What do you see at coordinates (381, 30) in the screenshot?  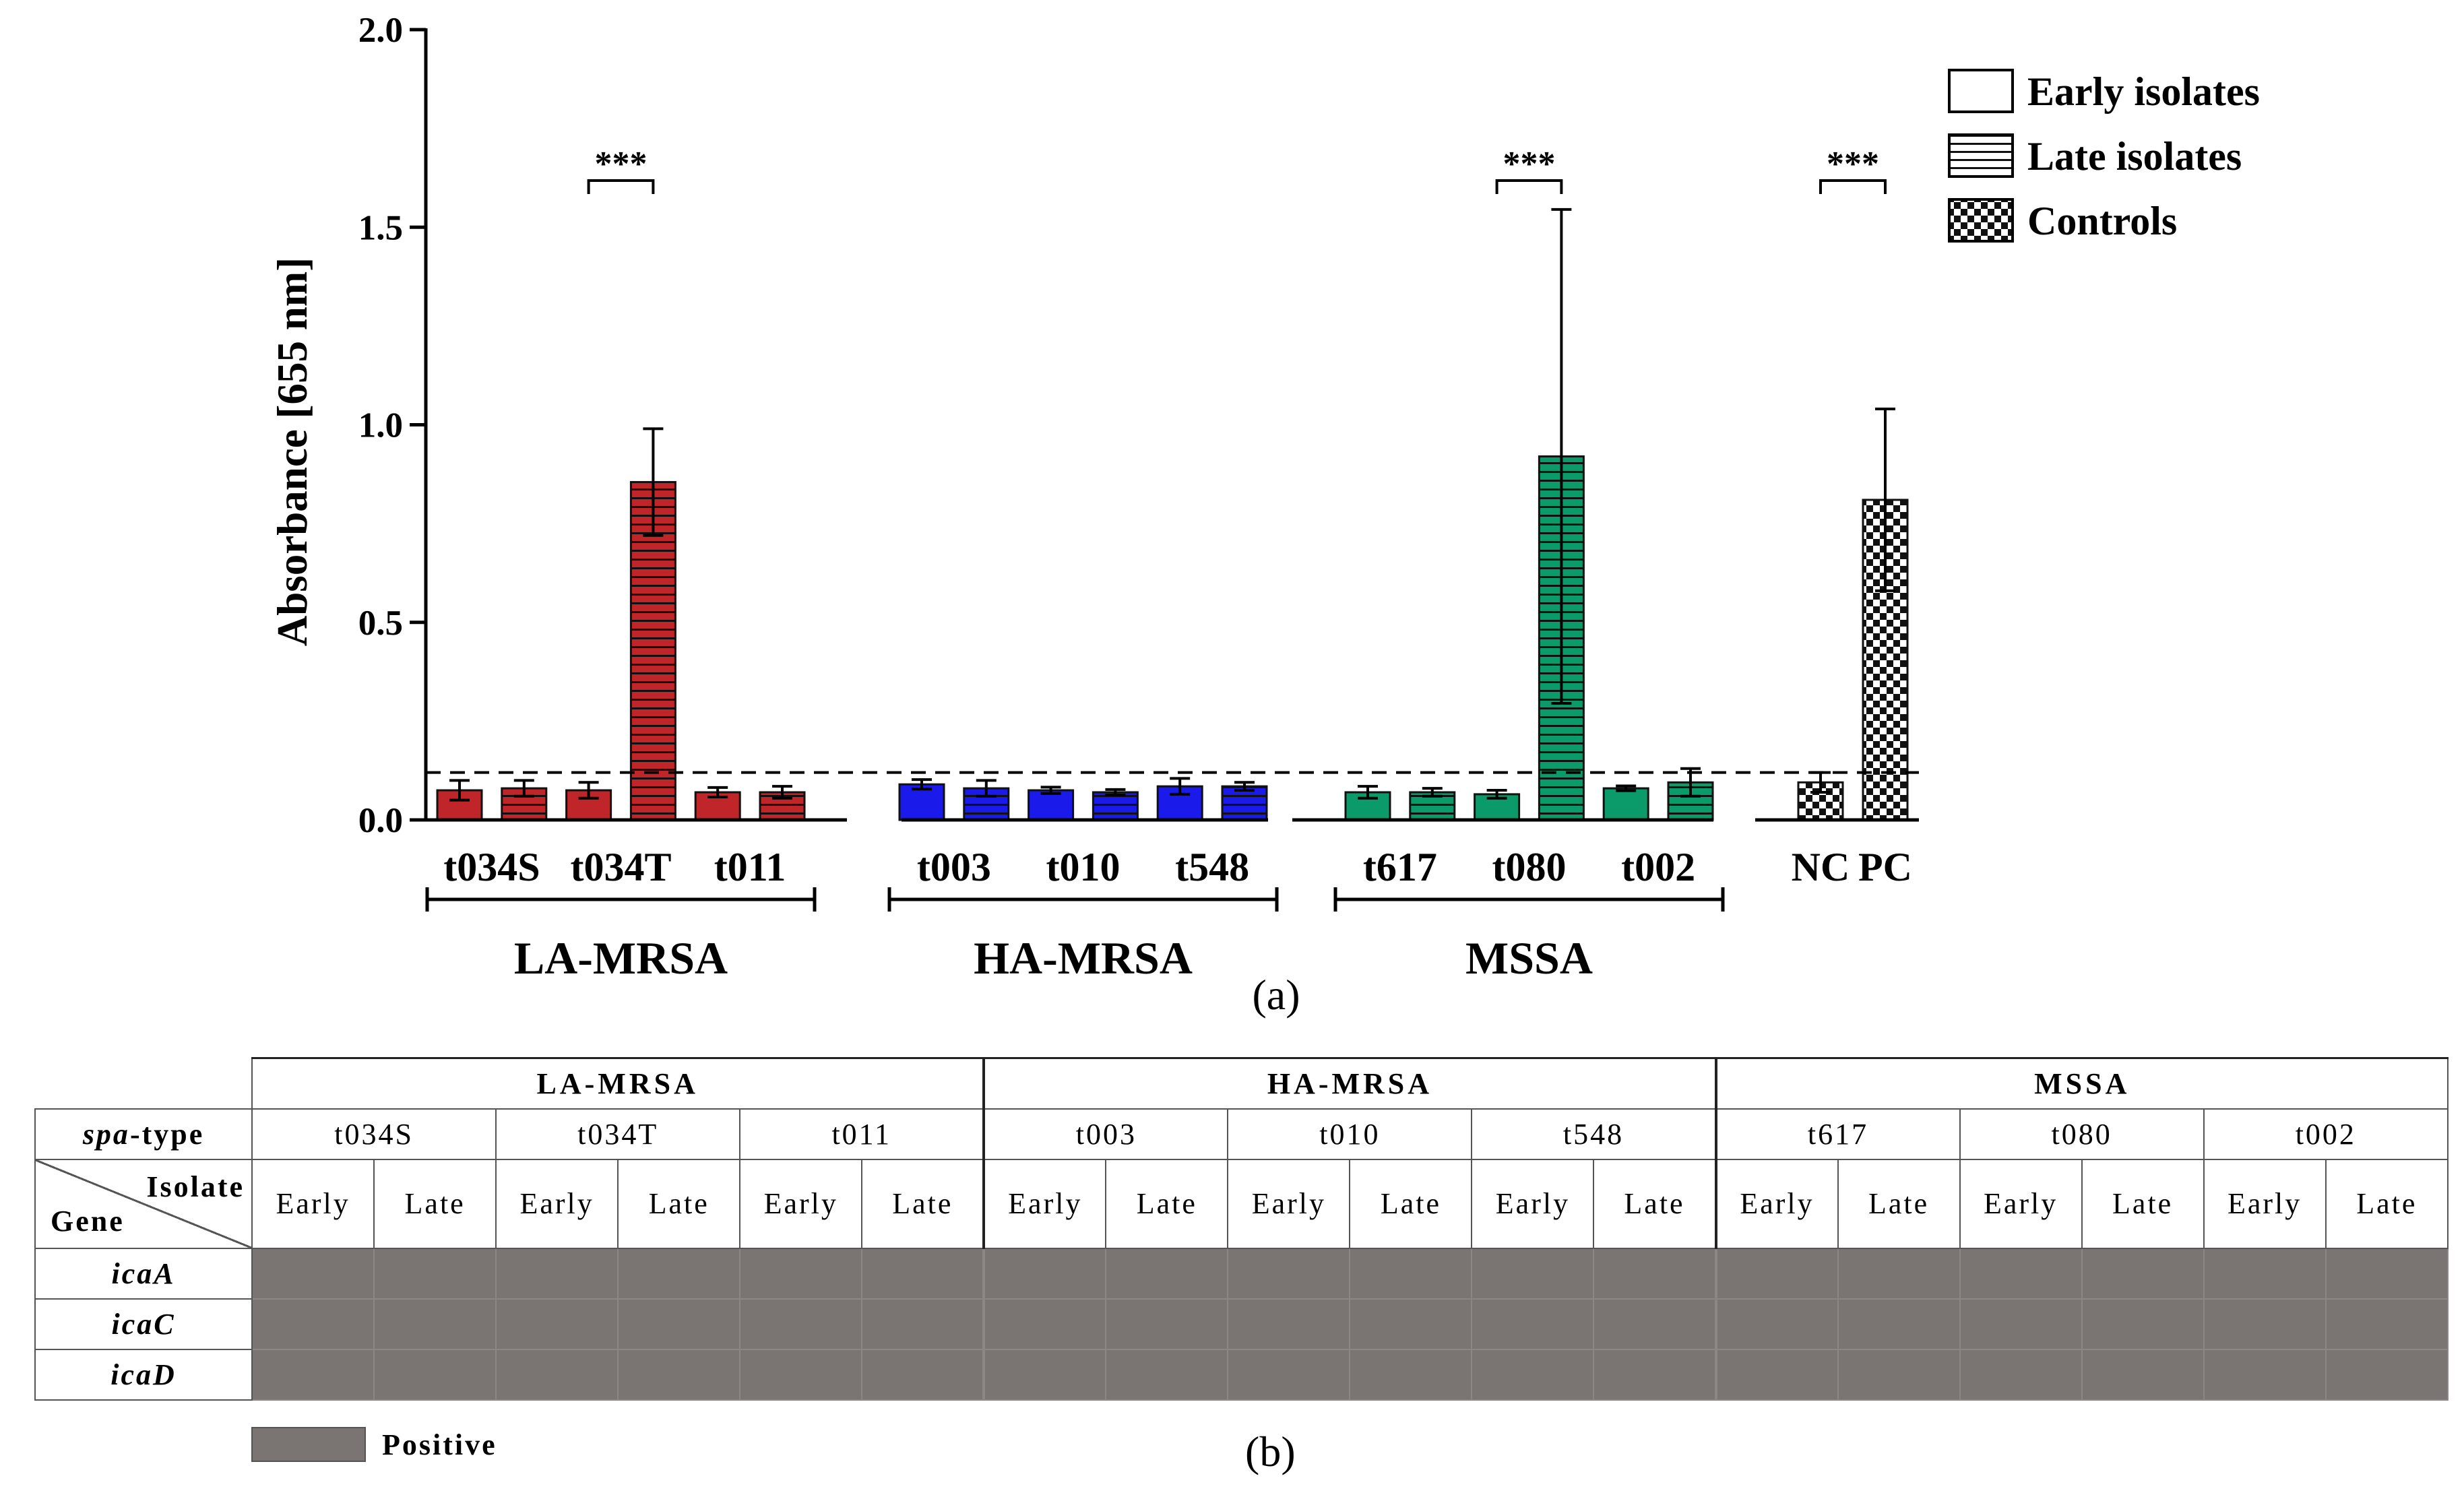 I see `y-tick-label: 2.0` at bounding box center [381, 30].